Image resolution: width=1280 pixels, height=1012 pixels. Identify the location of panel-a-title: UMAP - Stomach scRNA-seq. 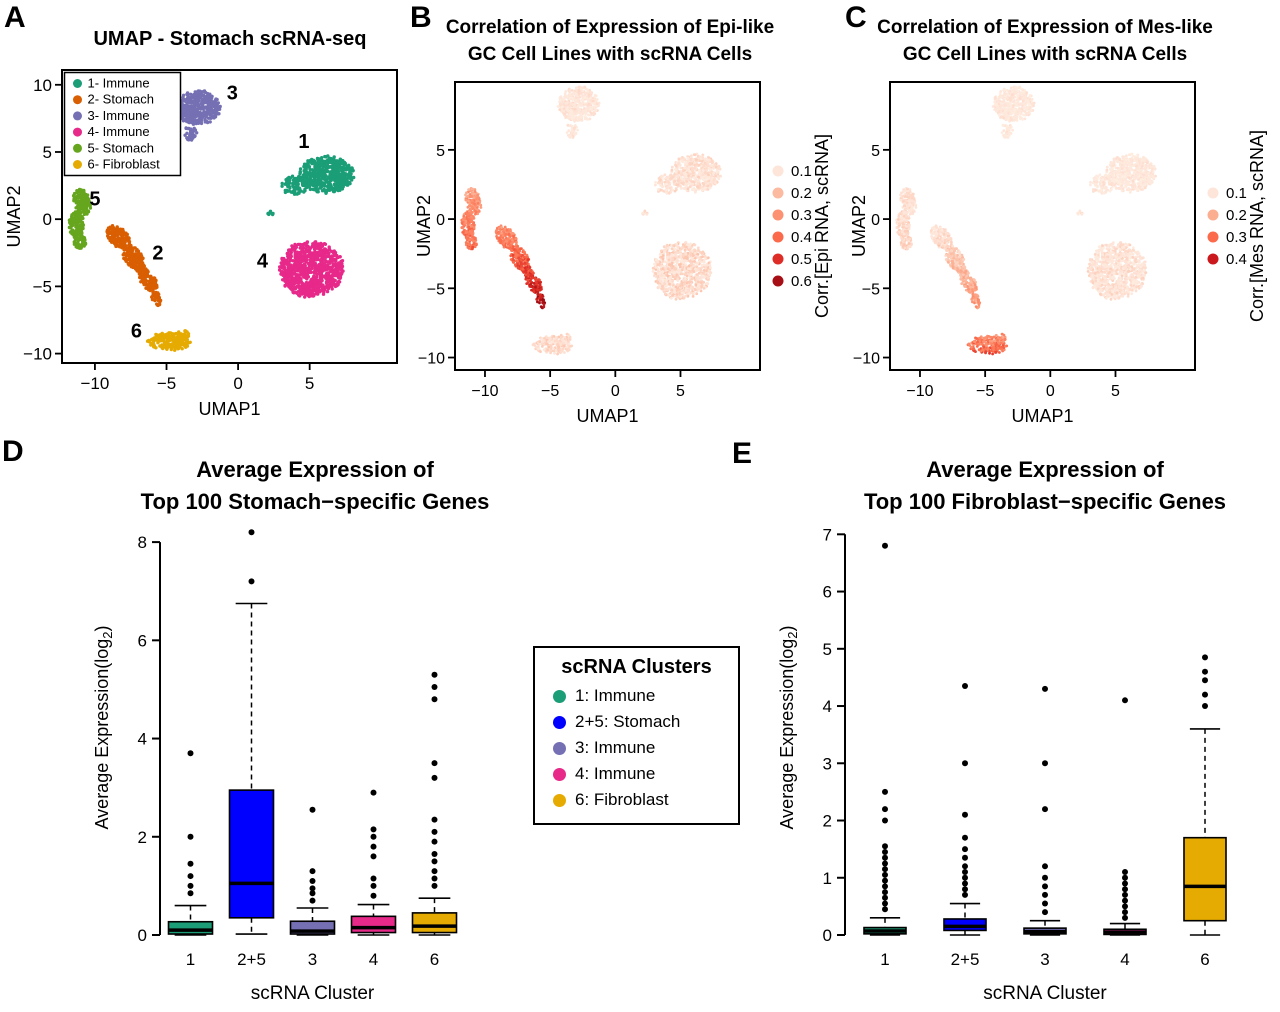
(230, 39).